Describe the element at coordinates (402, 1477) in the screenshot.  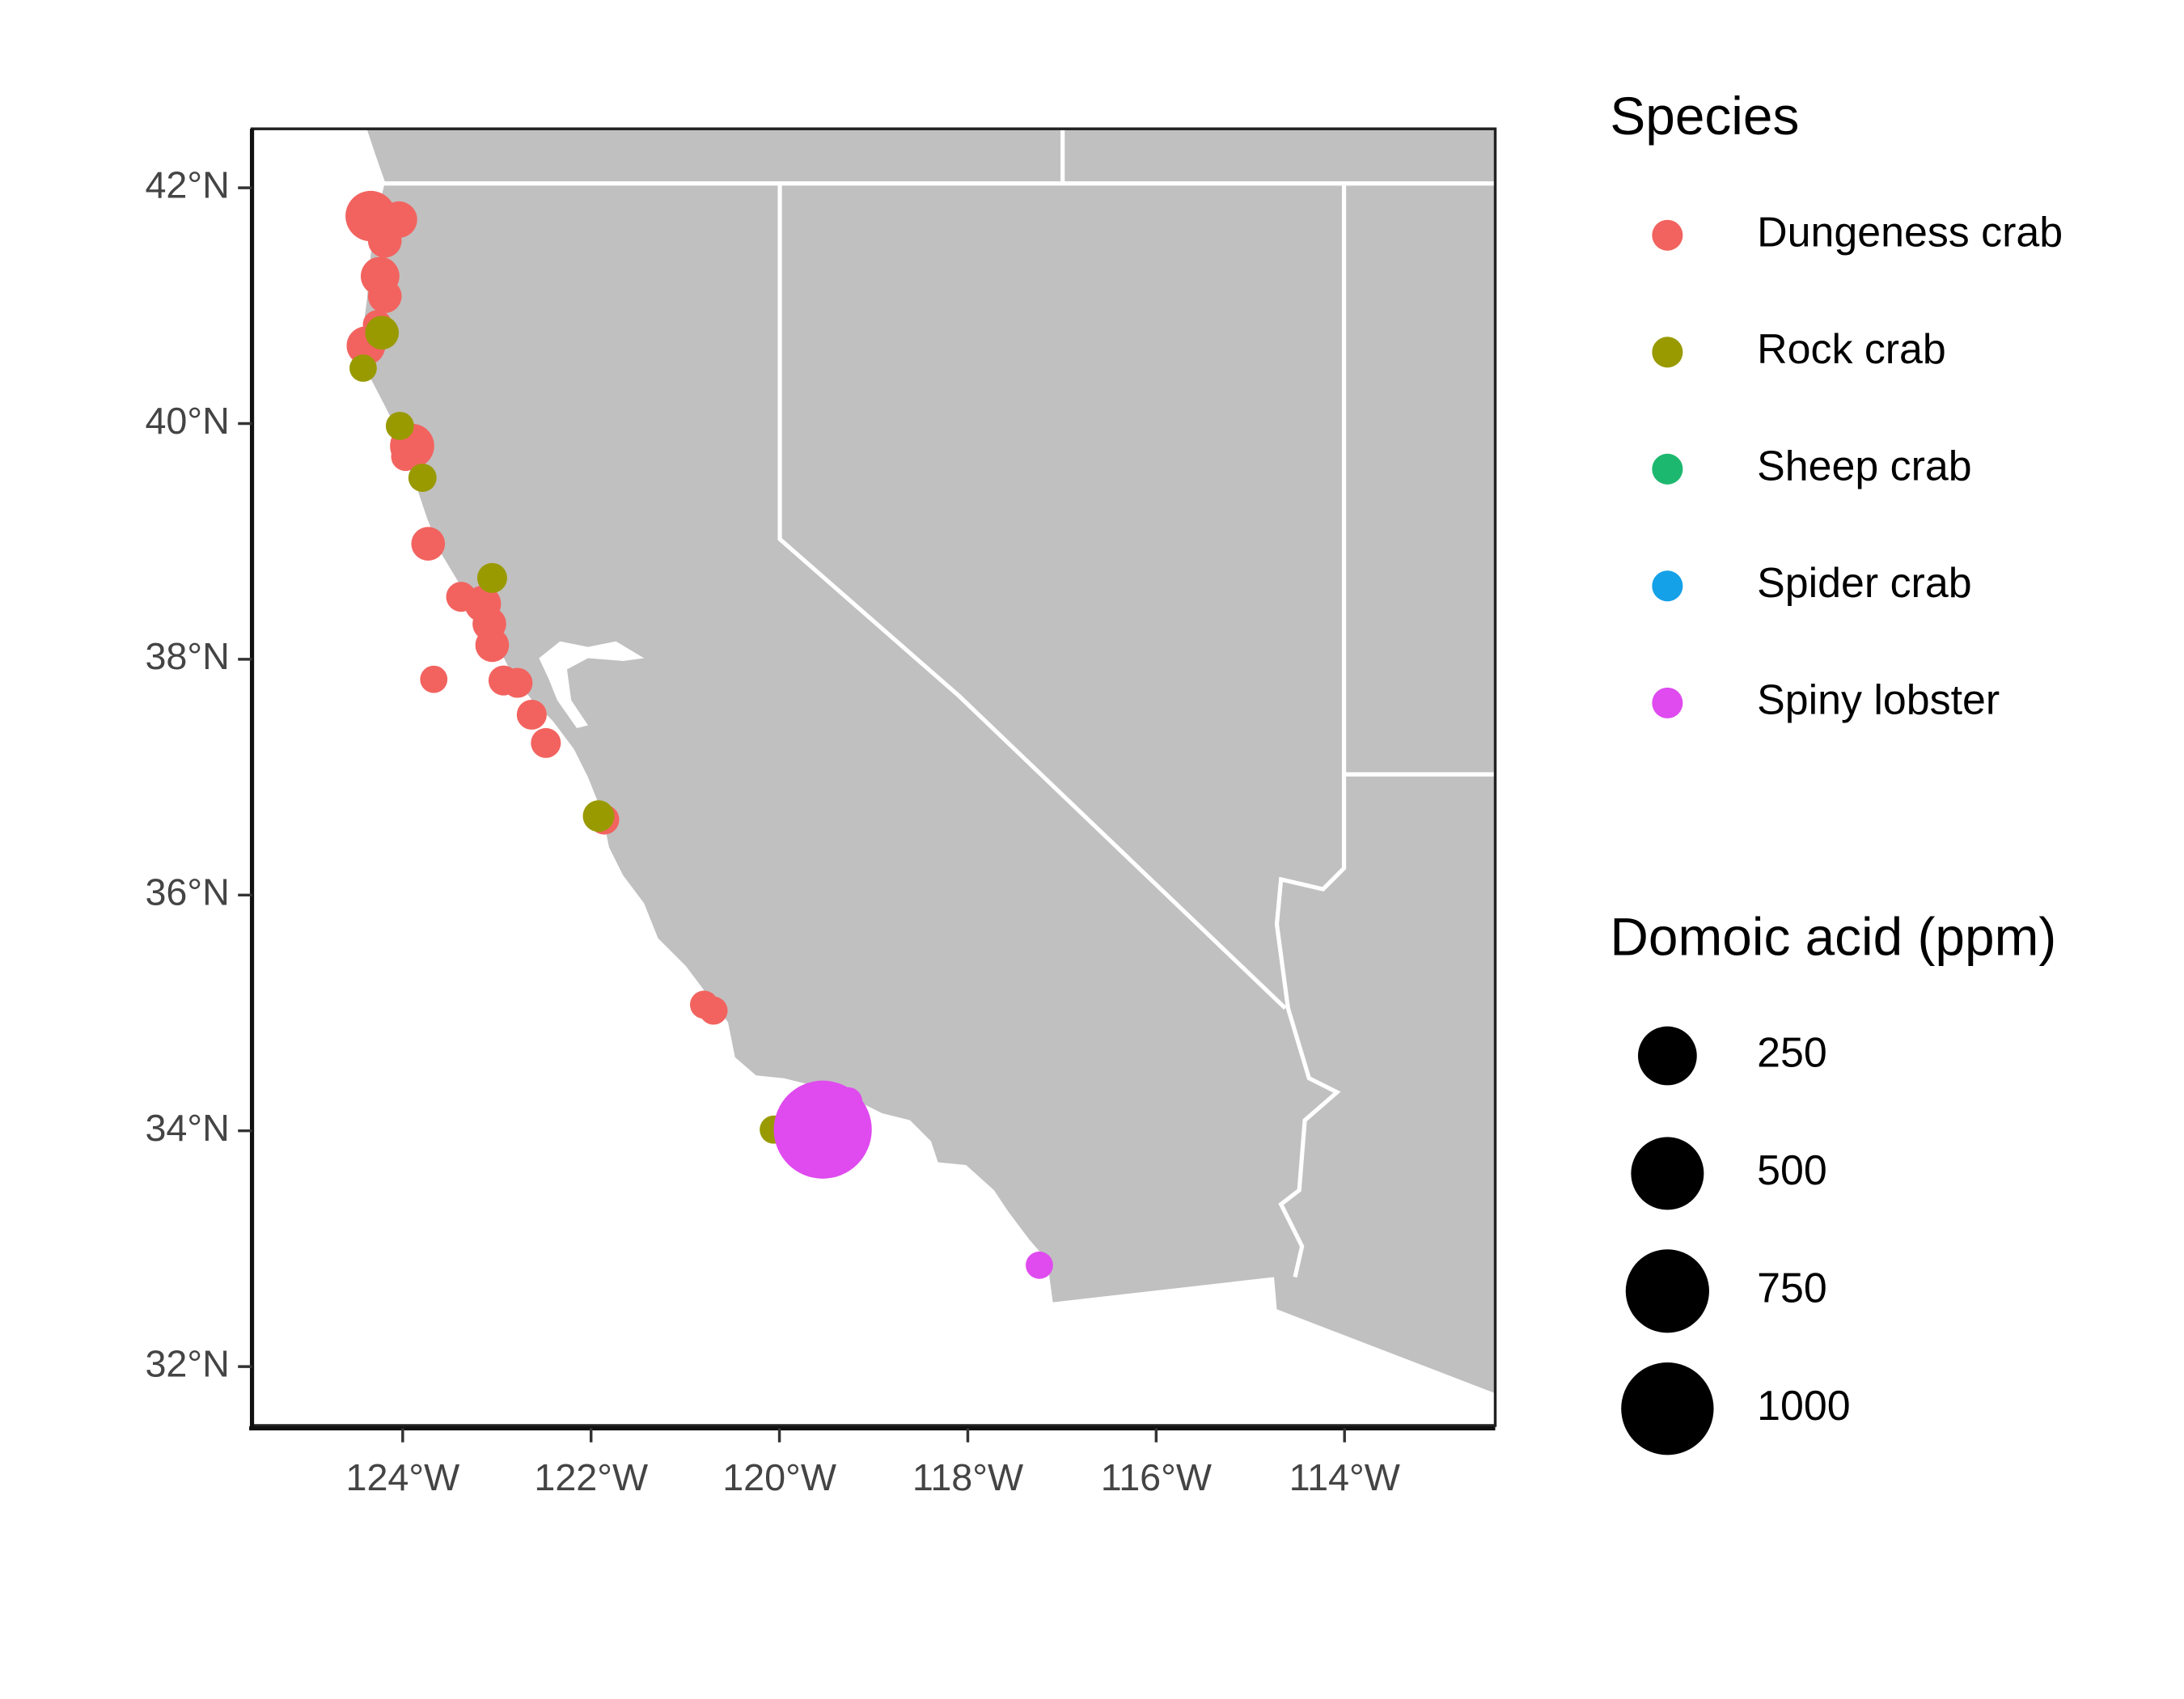
I see `x-tick-label: 124°W` at that location.